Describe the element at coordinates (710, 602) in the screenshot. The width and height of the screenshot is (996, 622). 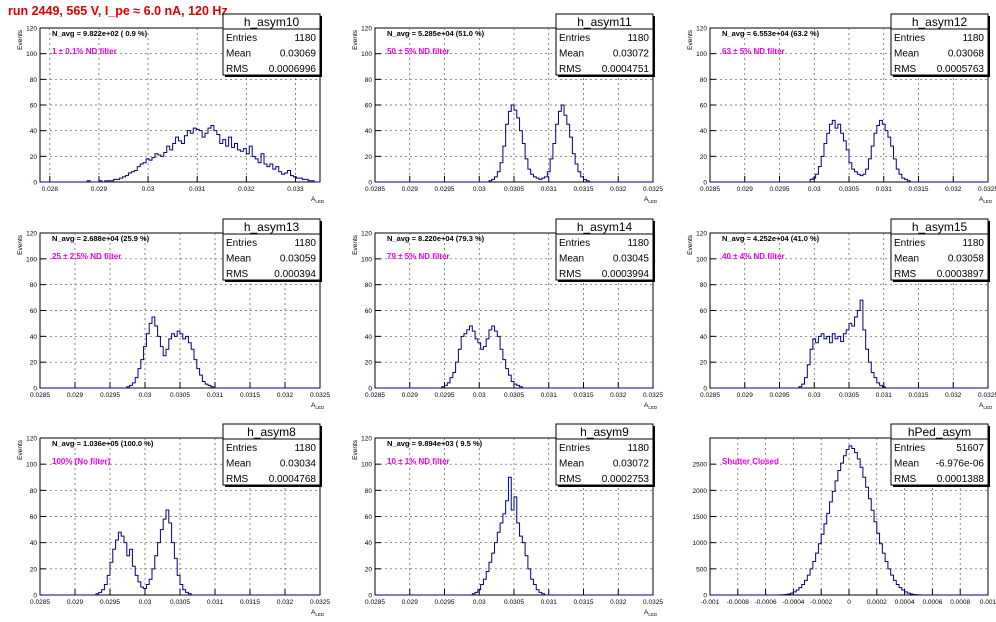
I see `x-tick-label: -0.001` at that location.